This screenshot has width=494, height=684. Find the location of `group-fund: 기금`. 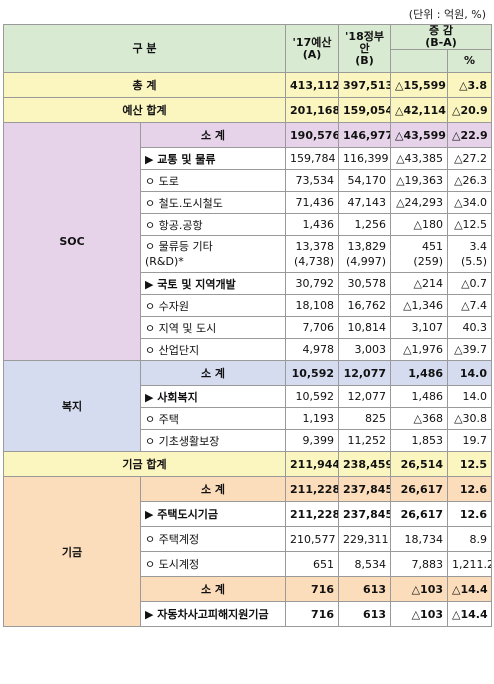

group-fund: 기금 is located at coordinates (72, 551).